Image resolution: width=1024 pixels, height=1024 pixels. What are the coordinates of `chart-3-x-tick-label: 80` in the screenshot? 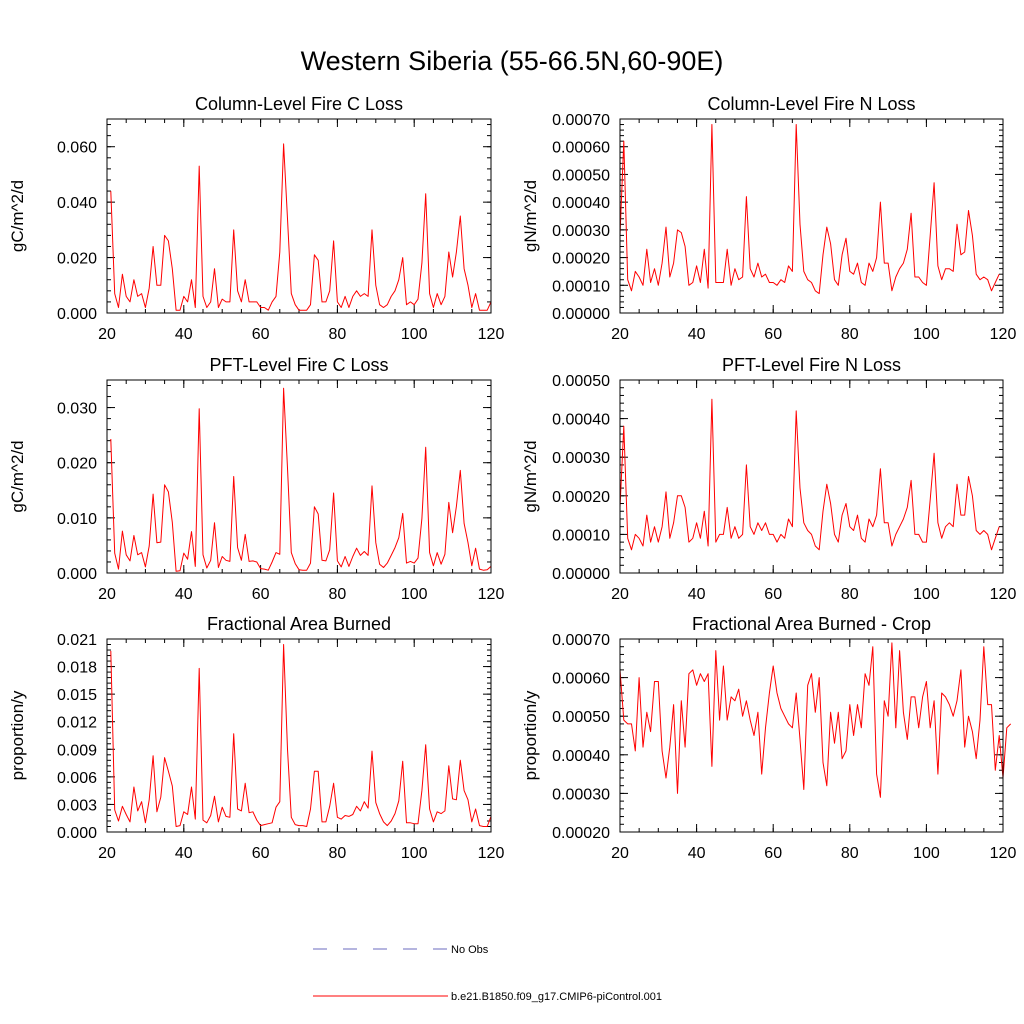 It's located at (850, 594).